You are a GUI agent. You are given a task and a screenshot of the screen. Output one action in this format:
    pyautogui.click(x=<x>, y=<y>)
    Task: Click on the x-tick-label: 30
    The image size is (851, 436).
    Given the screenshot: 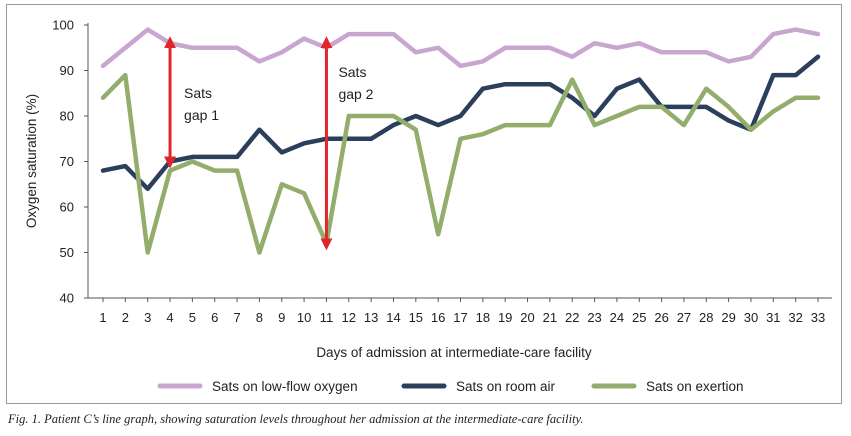 What is the action you would take?
    pyautogui.click(x=751, y=317)
    